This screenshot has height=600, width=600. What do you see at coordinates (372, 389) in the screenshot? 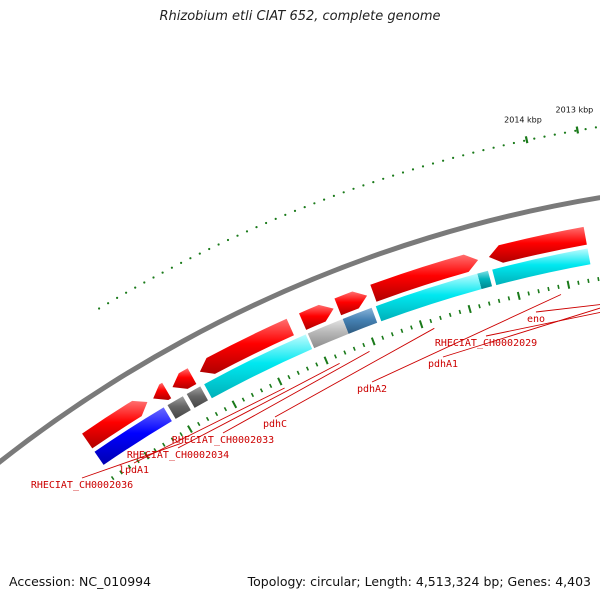
I see `gene-label: pdhA2` at bounding box center [372, 389].